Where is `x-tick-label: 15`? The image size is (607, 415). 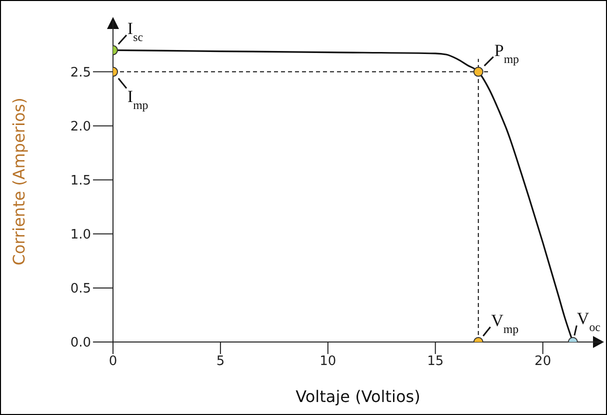 x-tick-label: 15 is located at coordinates (435, 362).